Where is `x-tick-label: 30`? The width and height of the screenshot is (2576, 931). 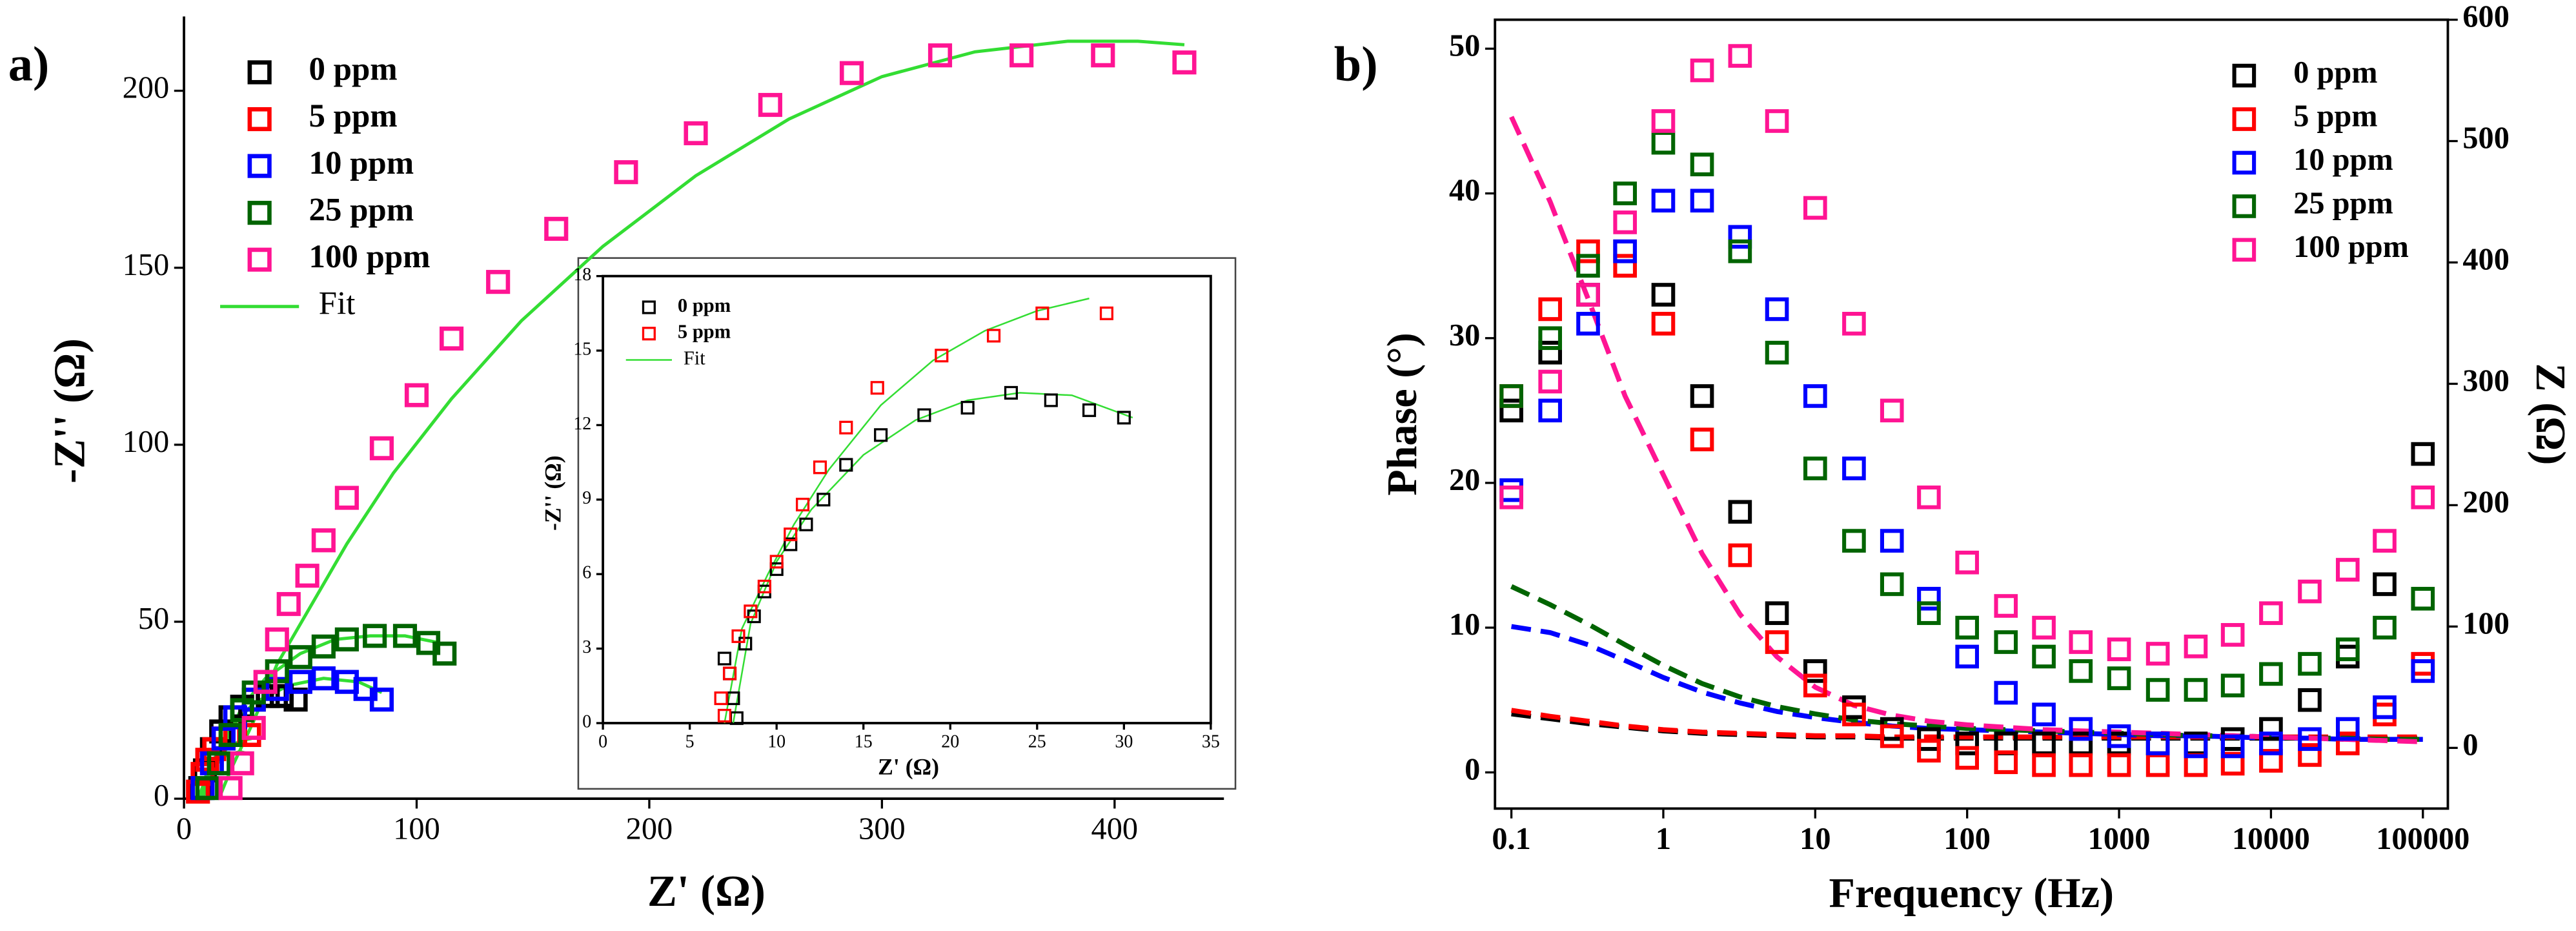
x-tick-label: 30 is located at coordinates (1124, 742).